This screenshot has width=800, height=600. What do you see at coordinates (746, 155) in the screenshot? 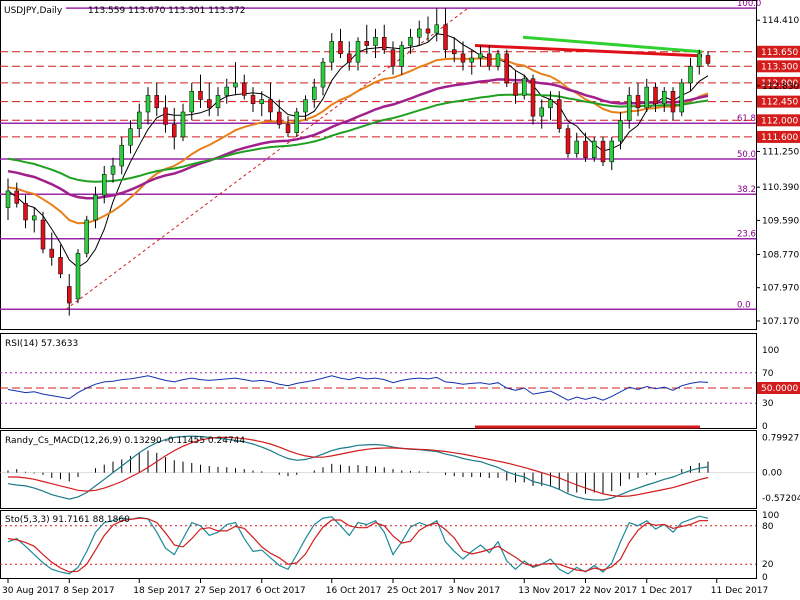
I see `fib-label: 50.0` at bounding box center [746, 155].